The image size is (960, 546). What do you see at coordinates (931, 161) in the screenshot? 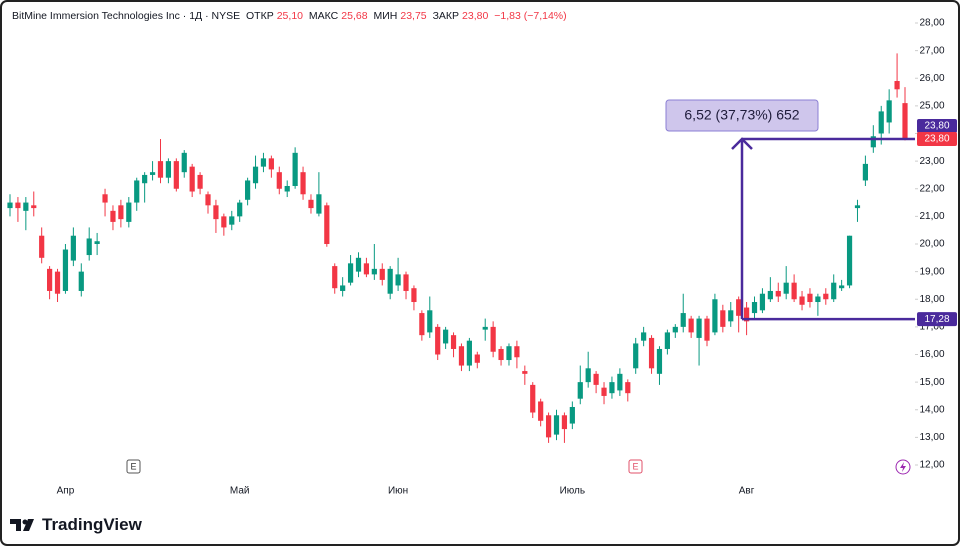
I see `y-tick-label: 23,00` at bounding box center [931, 161].